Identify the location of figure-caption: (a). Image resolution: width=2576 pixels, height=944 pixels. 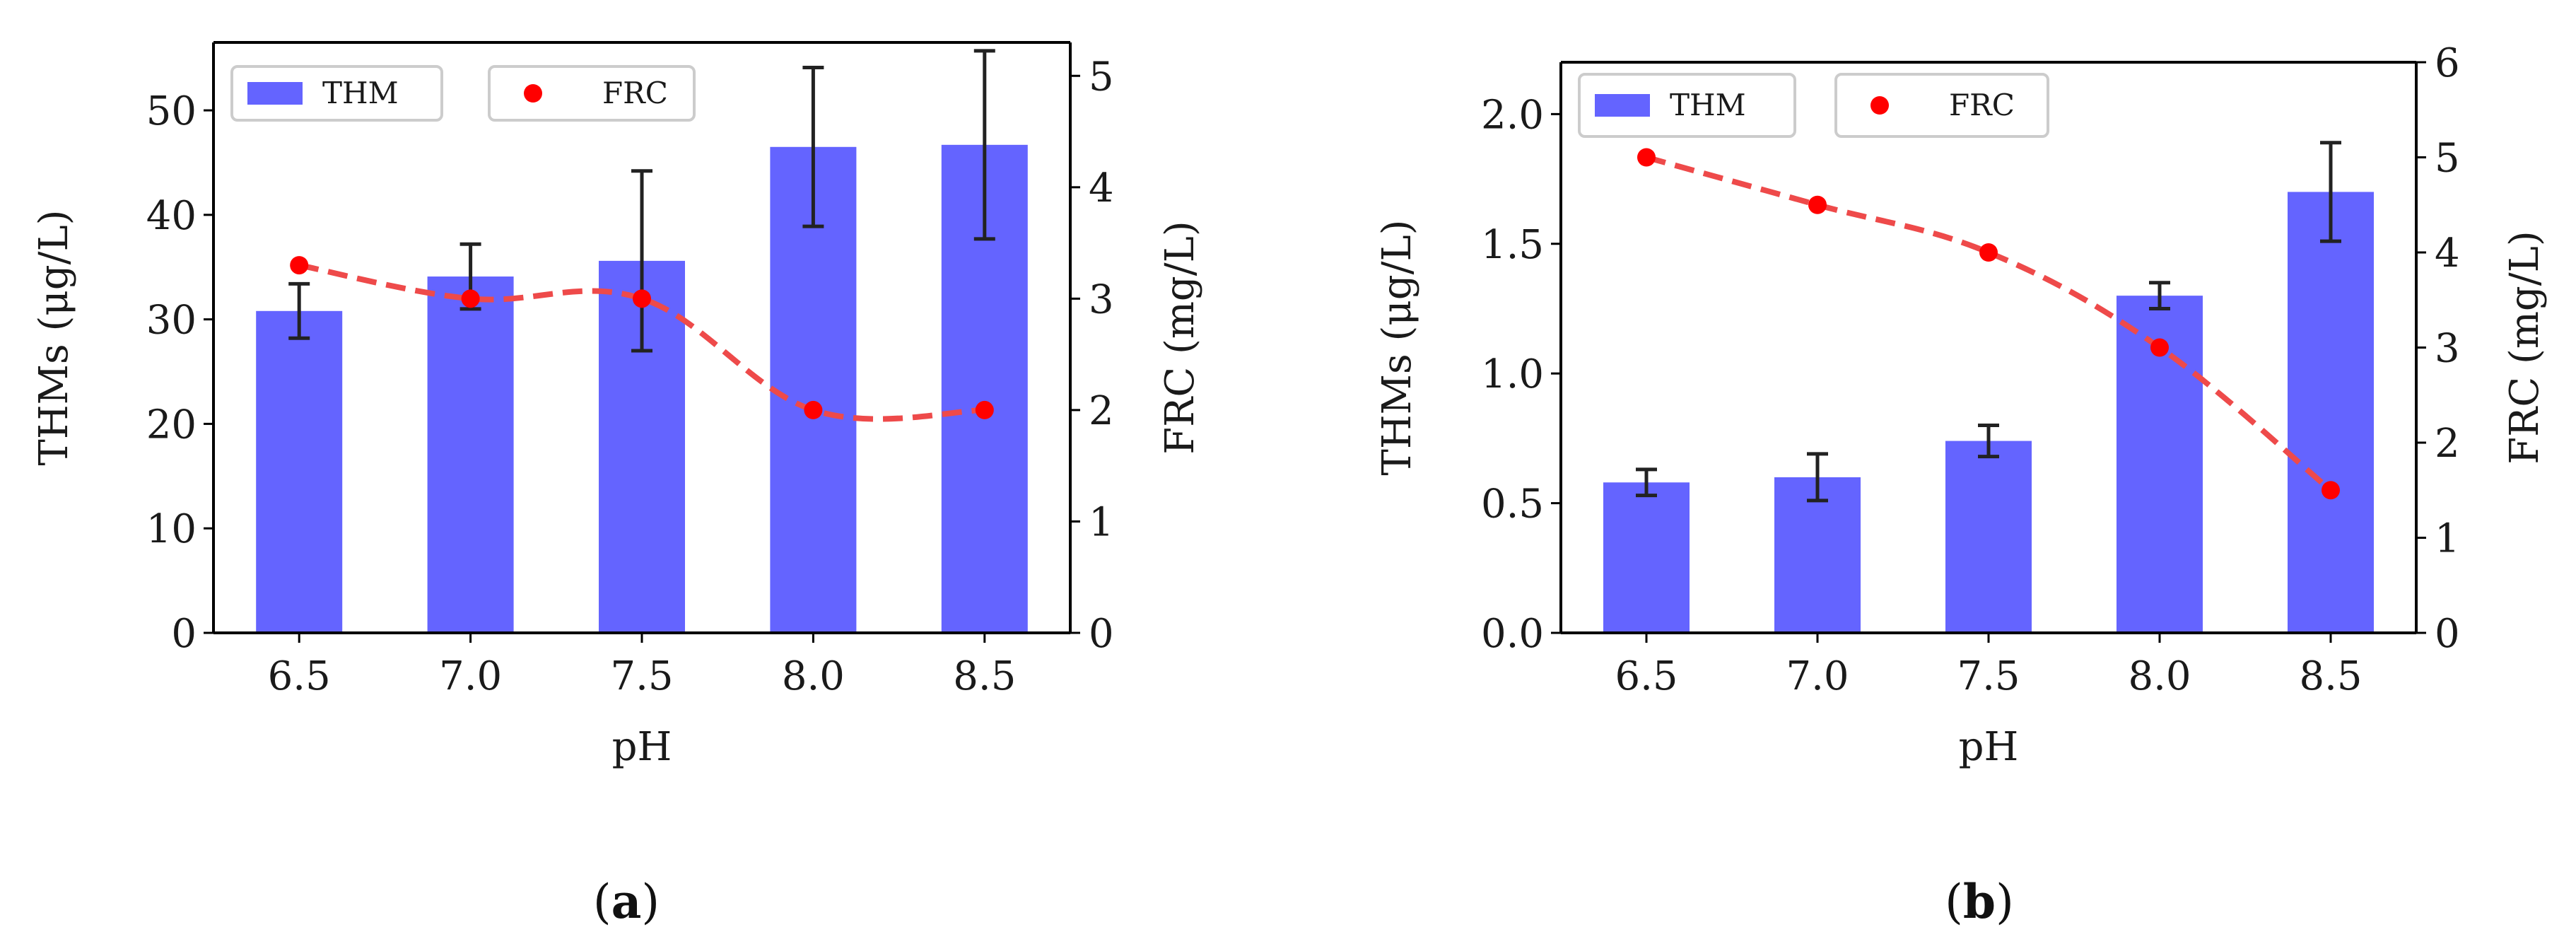
(627, 901).